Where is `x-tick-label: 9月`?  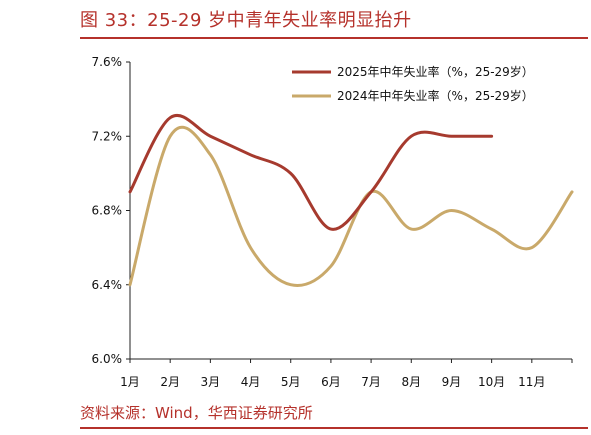 x-tick-label: 9月 is located at coordinates (452, 382).